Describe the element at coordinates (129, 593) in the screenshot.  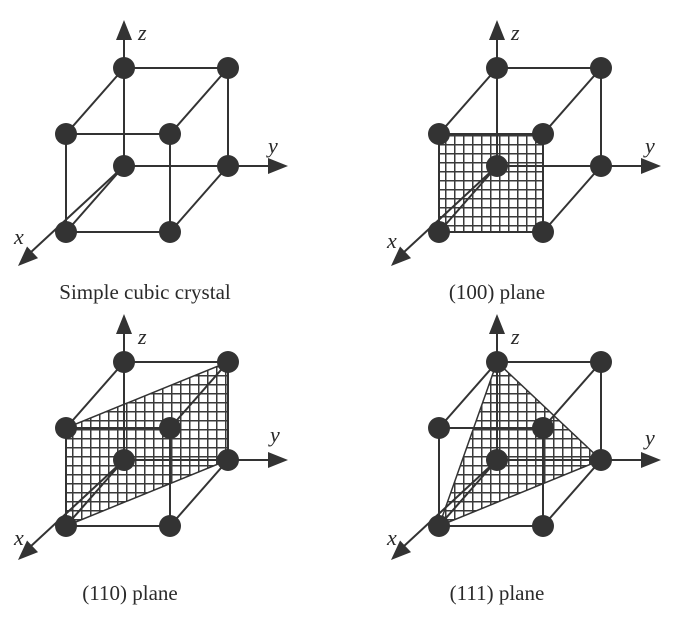
I see `panel-caption: (110) plane` at that location.